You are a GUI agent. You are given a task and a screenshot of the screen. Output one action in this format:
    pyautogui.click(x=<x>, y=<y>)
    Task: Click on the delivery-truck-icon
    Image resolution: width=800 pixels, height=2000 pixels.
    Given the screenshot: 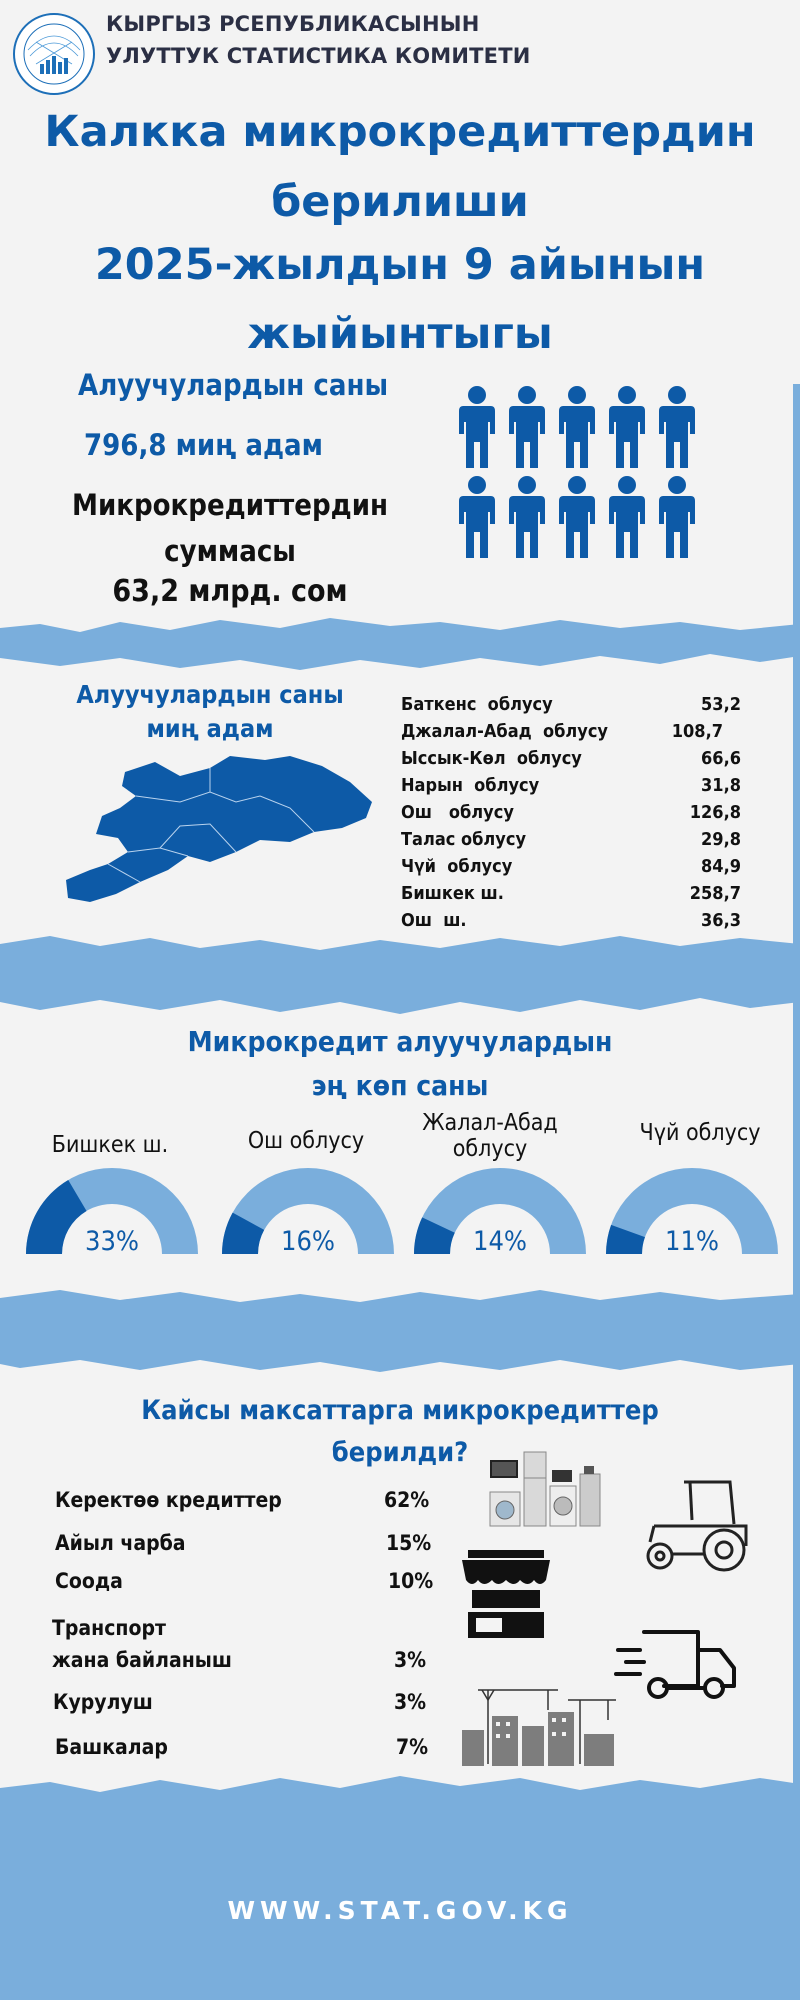 What is the action you would take?
    pyautogui.click(x=675, y=1664)
    